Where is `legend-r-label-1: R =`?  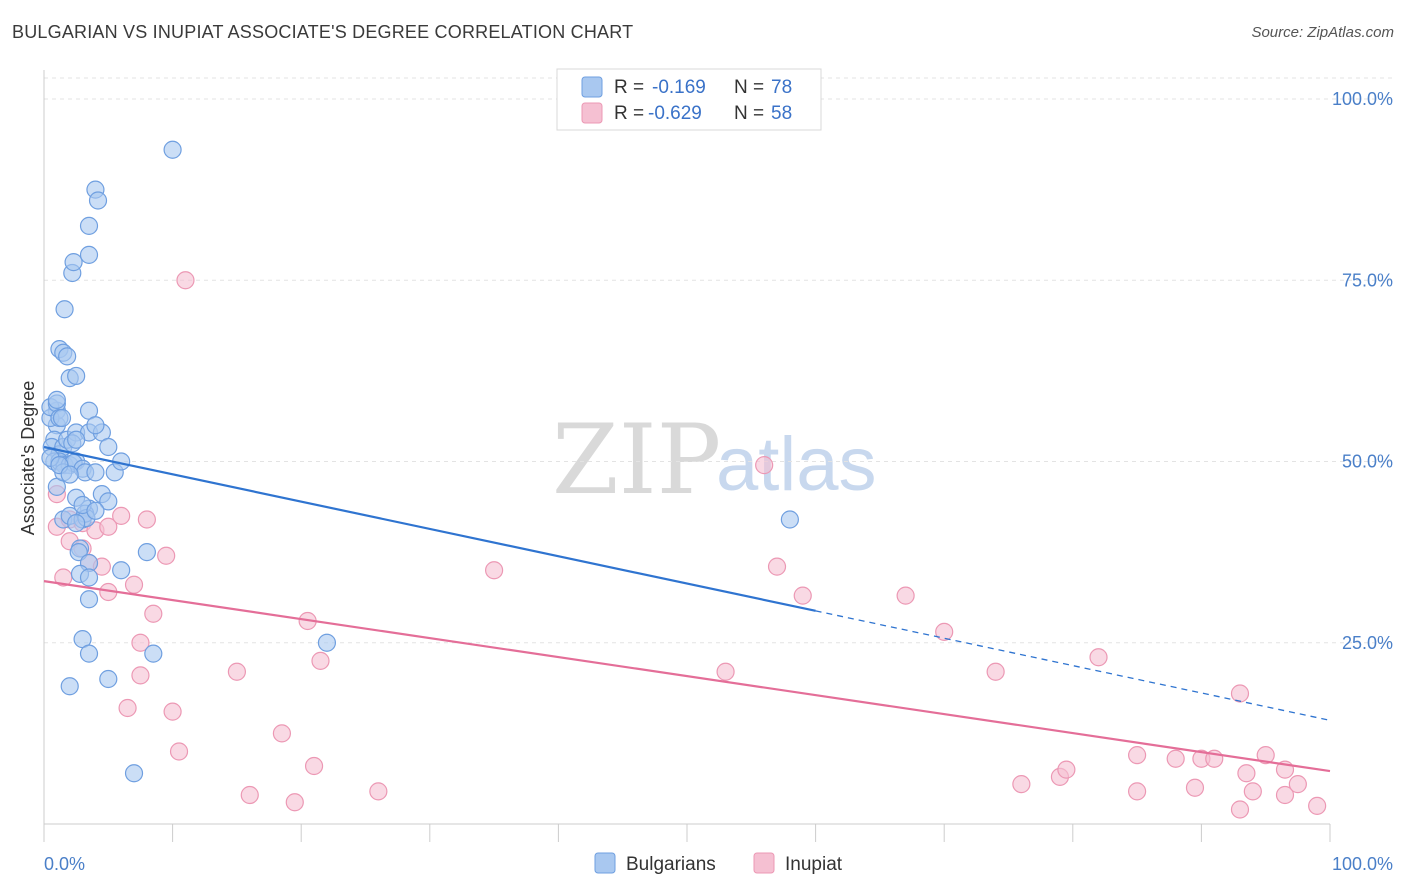 legend-r-label-1: R = is located at coordinates (629, 87).